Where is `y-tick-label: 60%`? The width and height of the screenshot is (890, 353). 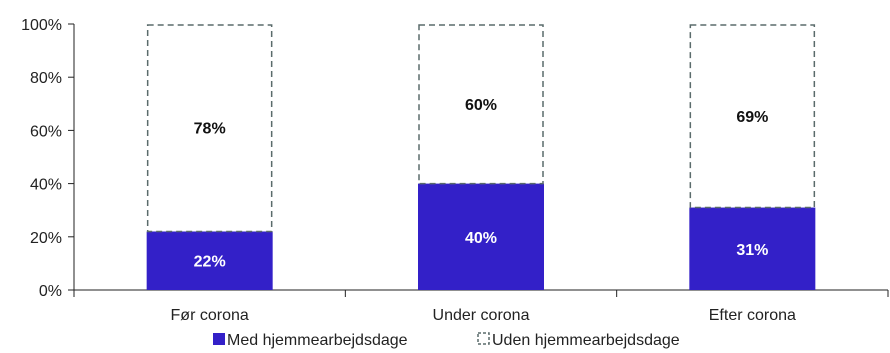
y-tick-label: 60% is located at coordinates (46, 131).